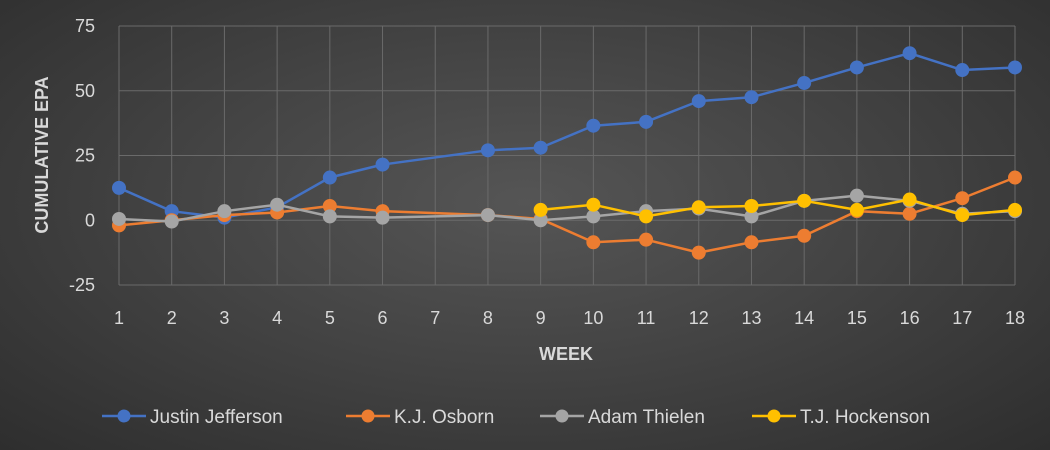 The width and height of the screenshot is (1050, 450). I want to click on x-tick-label: 12, so click(699, 318).